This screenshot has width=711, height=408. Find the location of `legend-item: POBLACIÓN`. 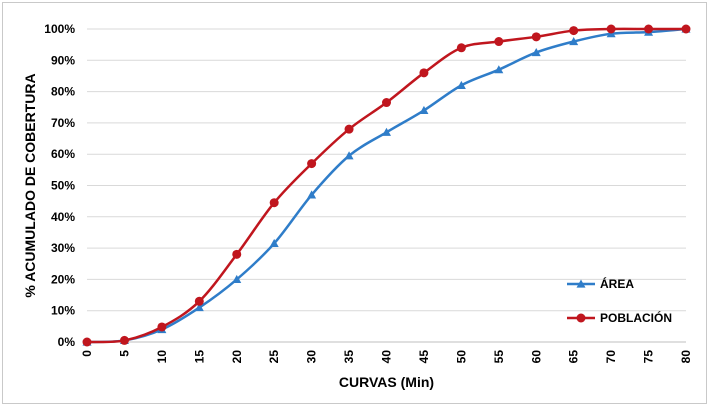

legend-item: POBLACIÓN is located at coordinates (619, 317).